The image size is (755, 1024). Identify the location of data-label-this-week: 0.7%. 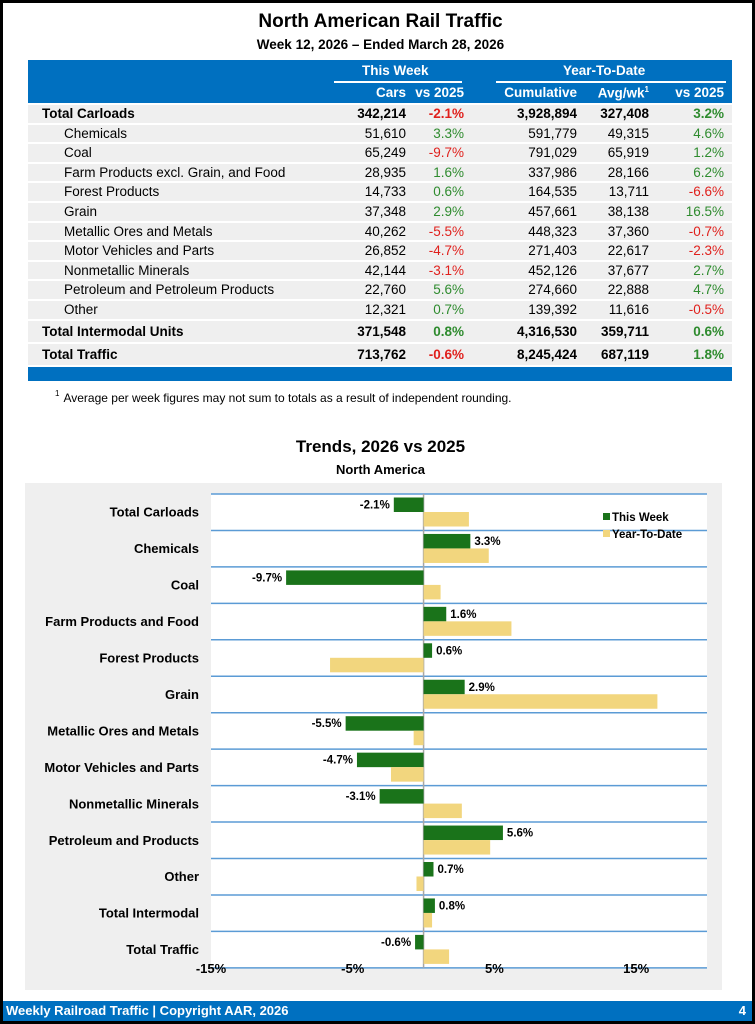
(450, 870).